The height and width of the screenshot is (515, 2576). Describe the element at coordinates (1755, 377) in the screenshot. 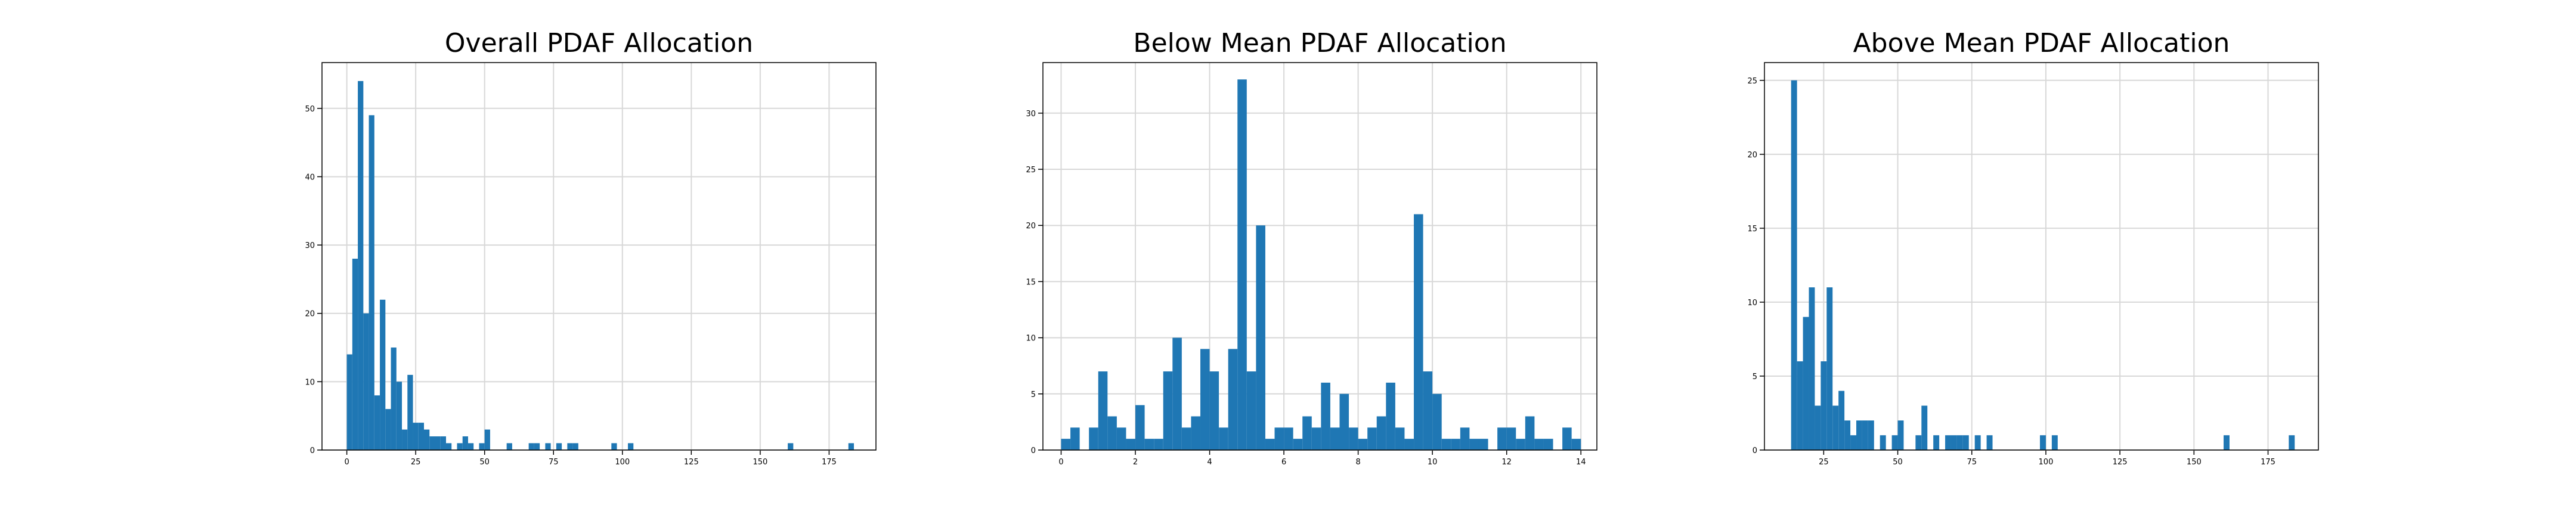

I see `y-tick-label: 5` at that location.